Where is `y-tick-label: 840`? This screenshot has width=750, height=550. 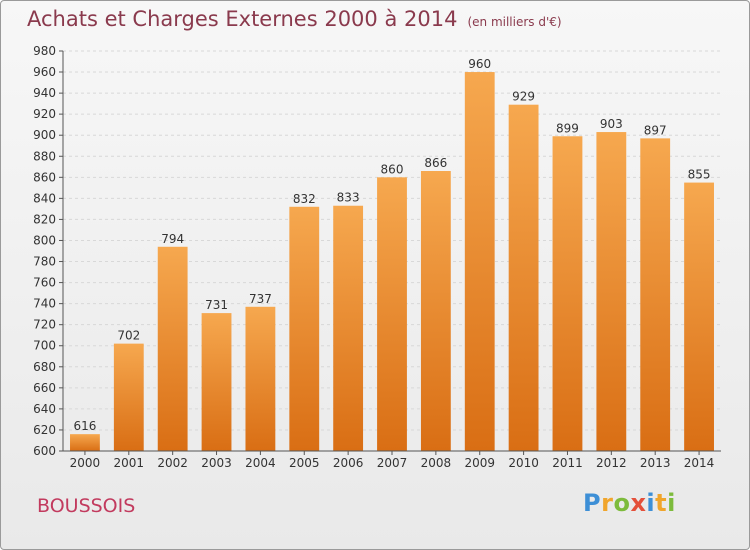
y-tick-label: 840 is located at coordinates (44, 198).